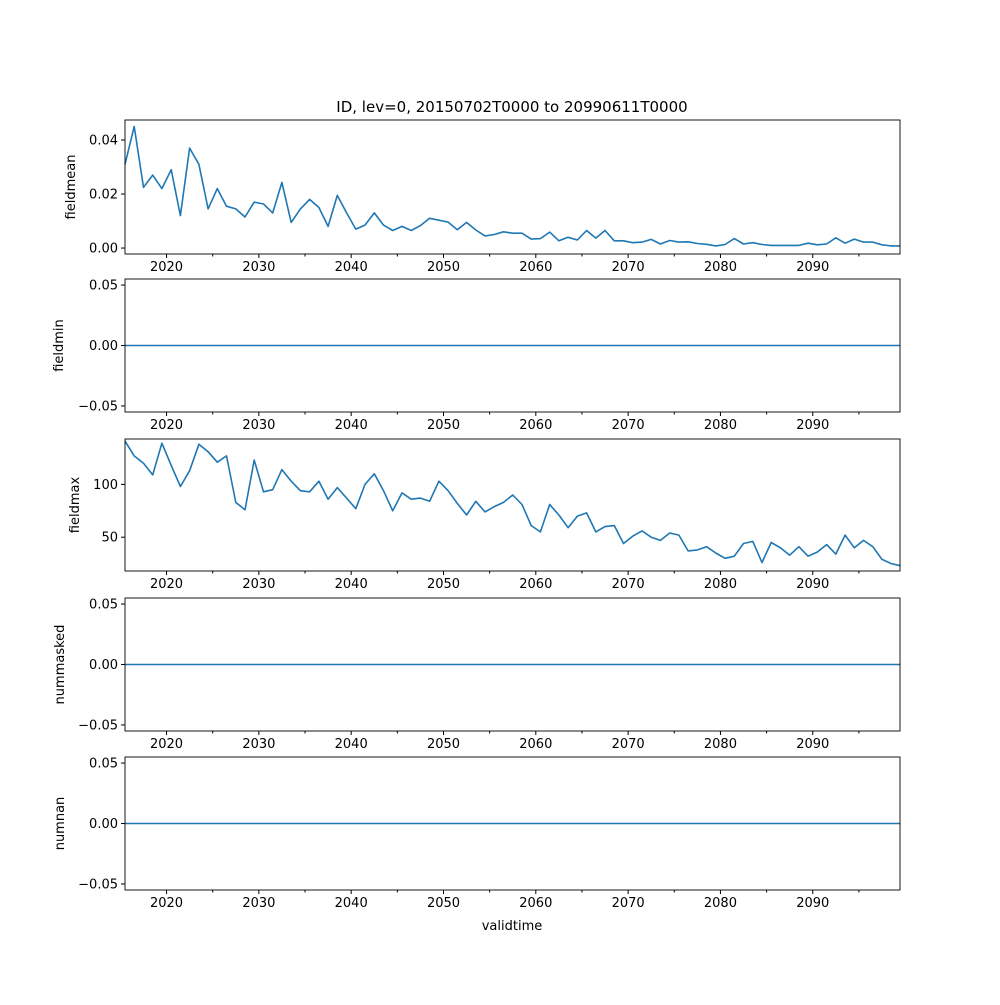  What do you see at coordinates (105, 485) in the screenshot?
I see `y-tick-label: 100` at bounding box center [105, 485].